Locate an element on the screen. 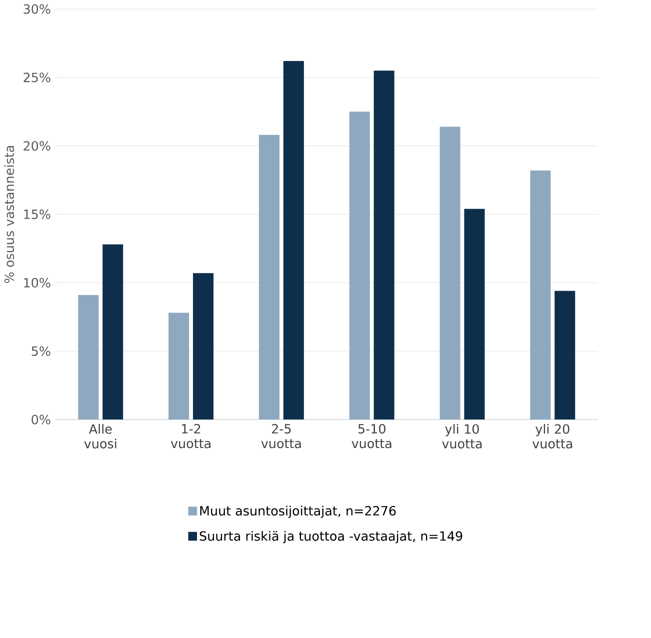  y-tick-label: 5% is located at coordinates (41, 351).